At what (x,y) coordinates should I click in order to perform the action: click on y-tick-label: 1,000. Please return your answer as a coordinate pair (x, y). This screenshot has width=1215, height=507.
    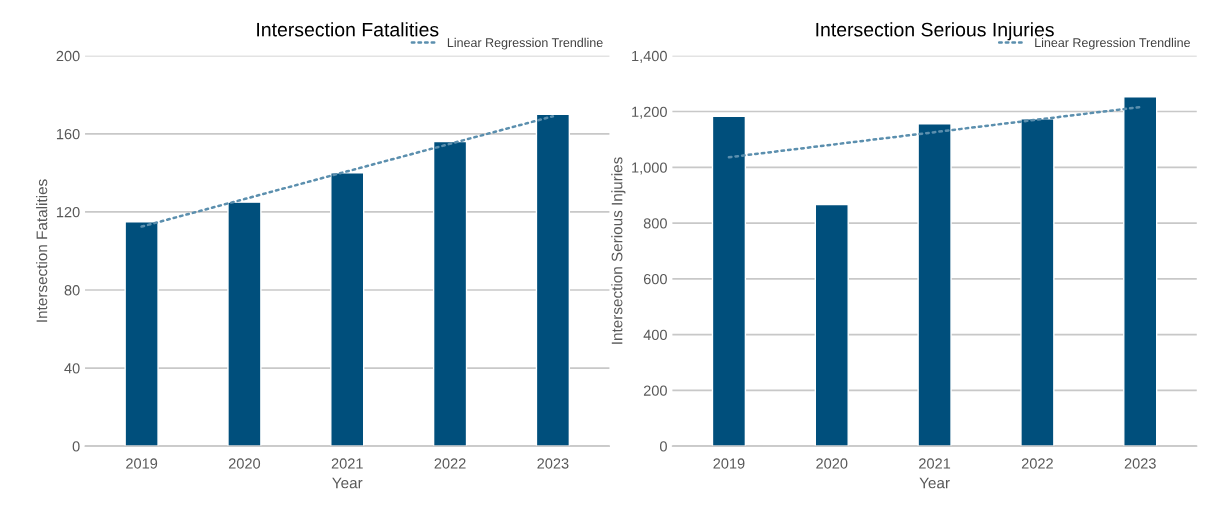
    Looking at the image, I should click on (649, 168).